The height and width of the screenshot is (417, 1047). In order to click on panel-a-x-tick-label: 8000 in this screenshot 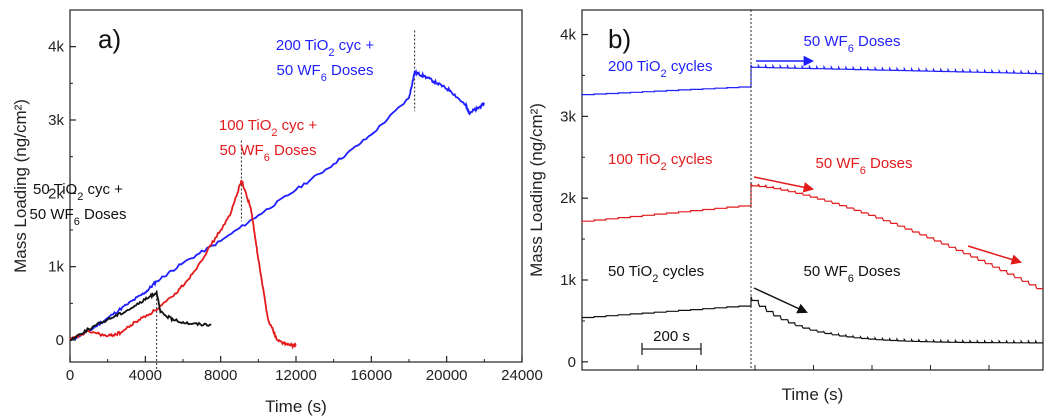, I will do `click(220, 375)`.